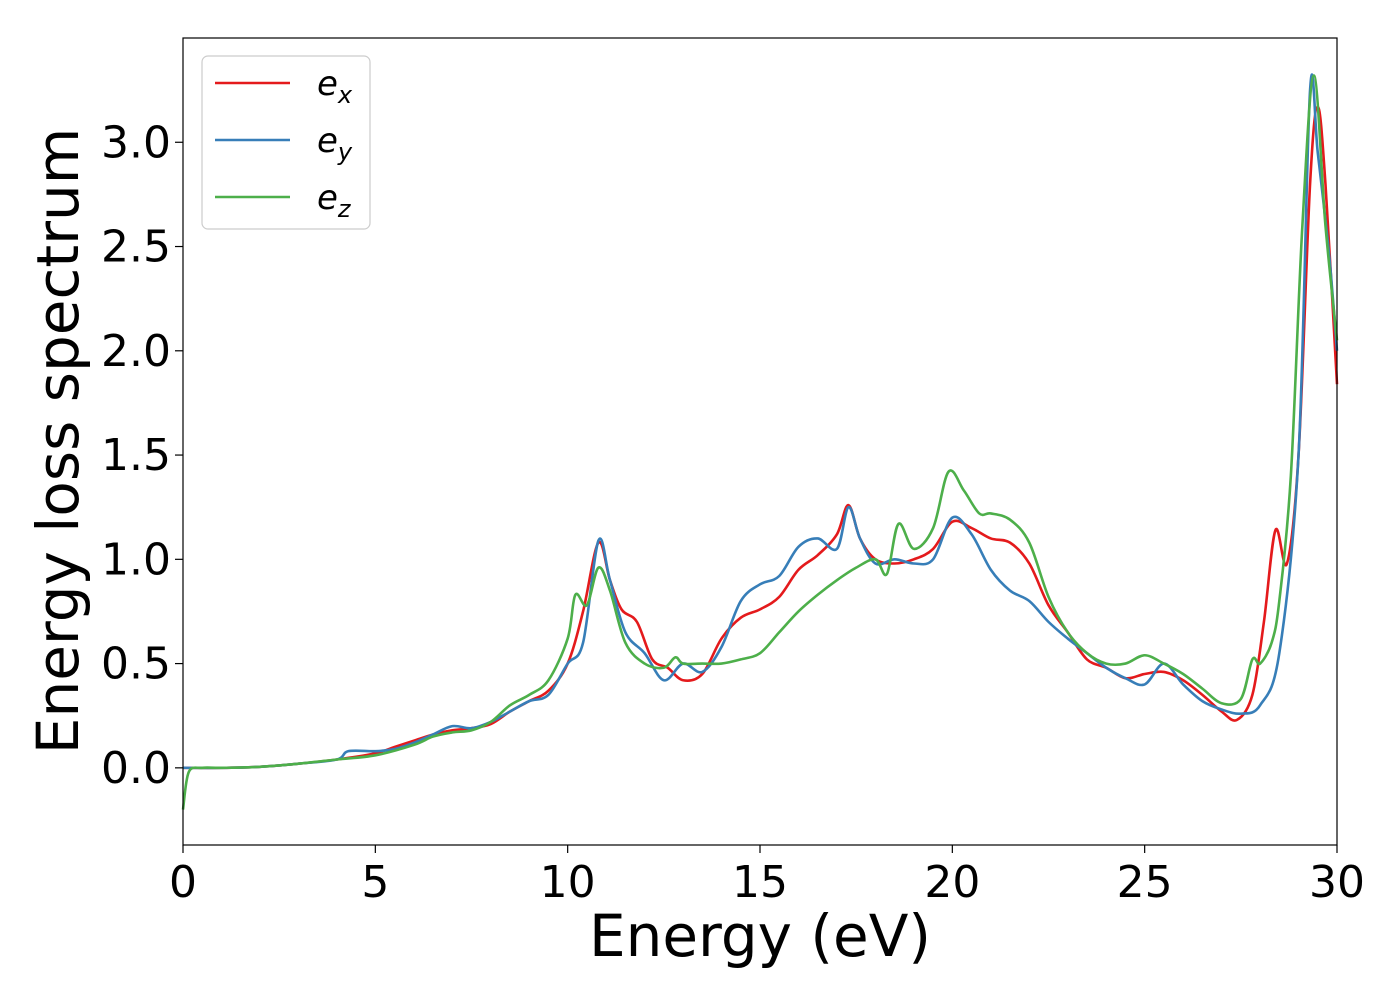 This screenshot has width=1400, height=1000. I want to click on y-tick-label: 1.0, so click(136, 559).